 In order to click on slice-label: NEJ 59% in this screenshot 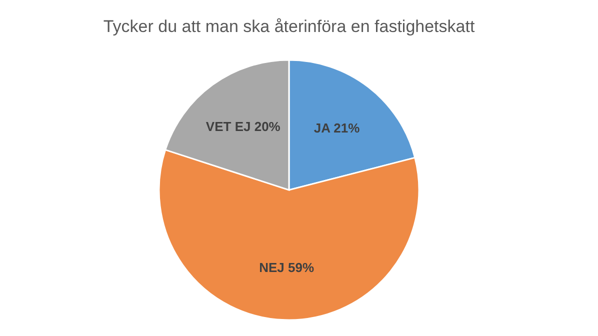, I will do `click(286, 267)`.